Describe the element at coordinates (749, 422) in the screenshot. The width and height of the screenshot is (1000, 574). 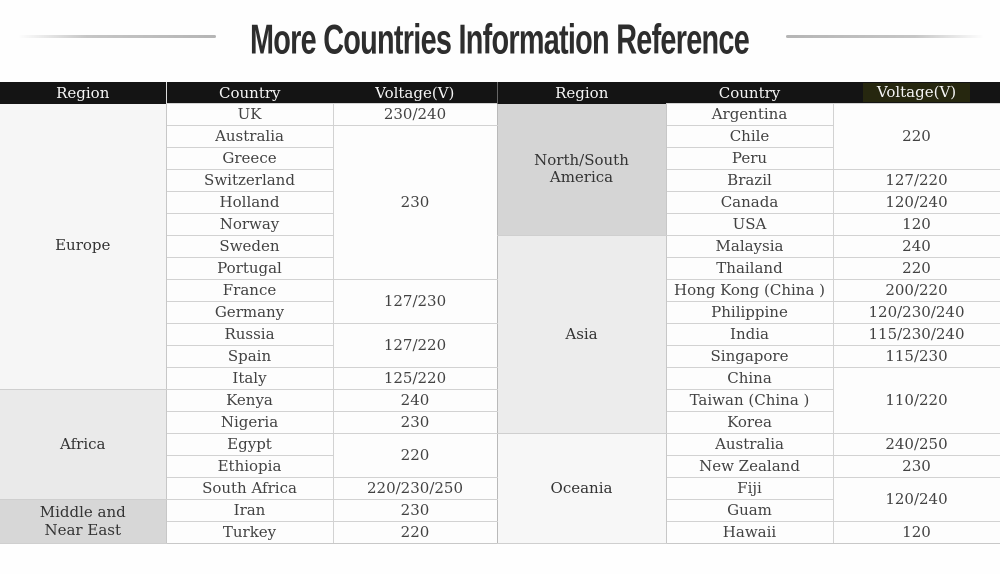
I see `country-cell: Korea` at that location.